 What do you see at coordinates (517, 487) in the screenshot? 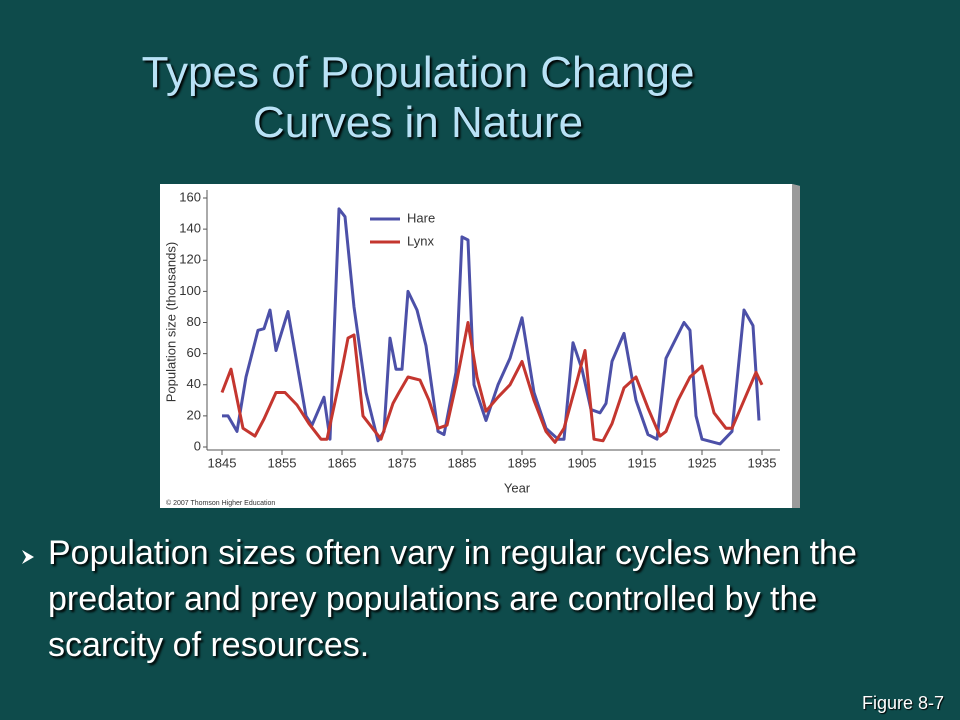
I see `x-axis-label: Year` at bounding box center [517, 487].